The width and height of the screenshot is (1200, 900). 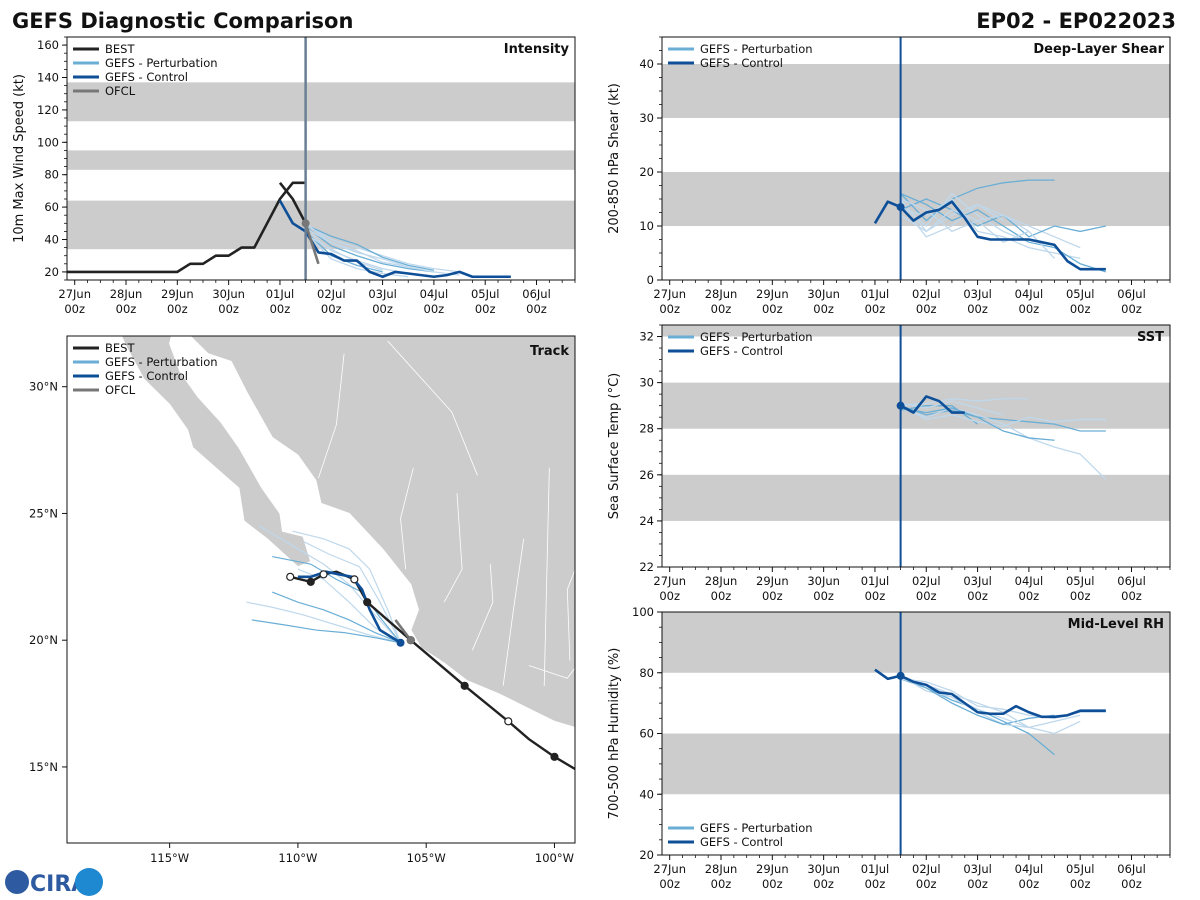 I want to click on legend-label: BEST, so click(x=120, y=348).